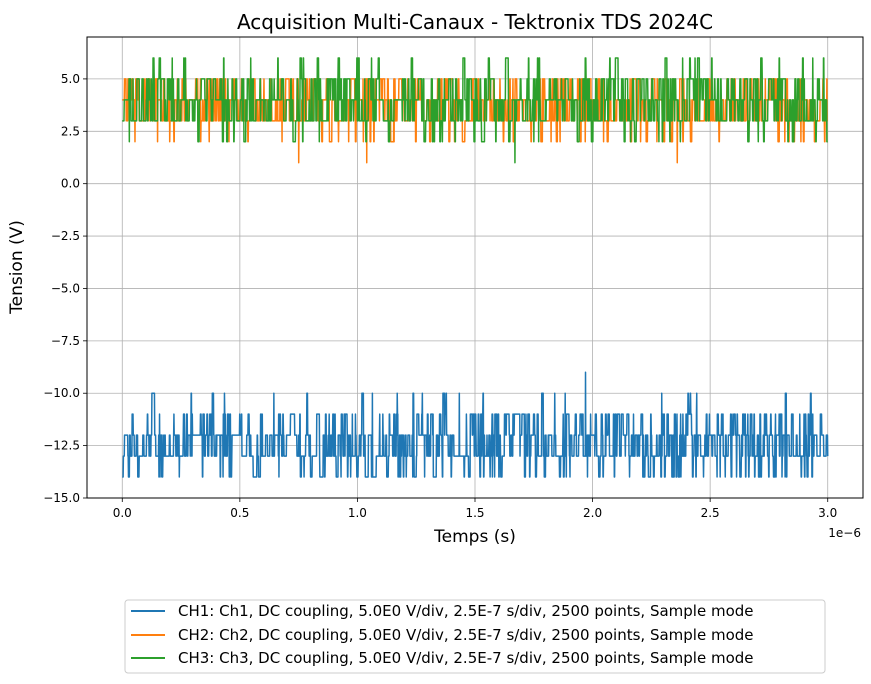 This screenshot has width=871, height=684. Describe the element at coordinates (710, 513) in the screenshot. I see `x-tick-label: 2.5` at that location.